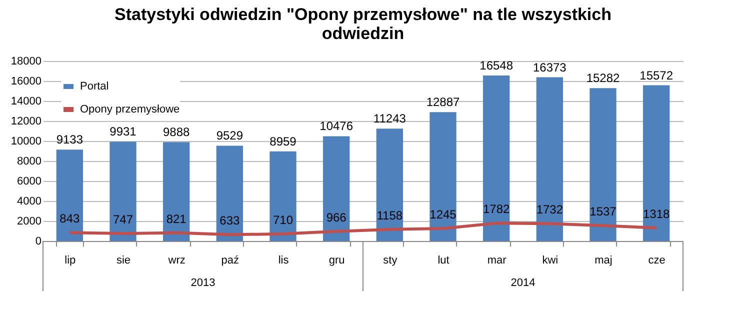  What do you see at coordinates (603, 211) in the screenshot?
I see `data-label: 1537` at bounding box center [603, 211].